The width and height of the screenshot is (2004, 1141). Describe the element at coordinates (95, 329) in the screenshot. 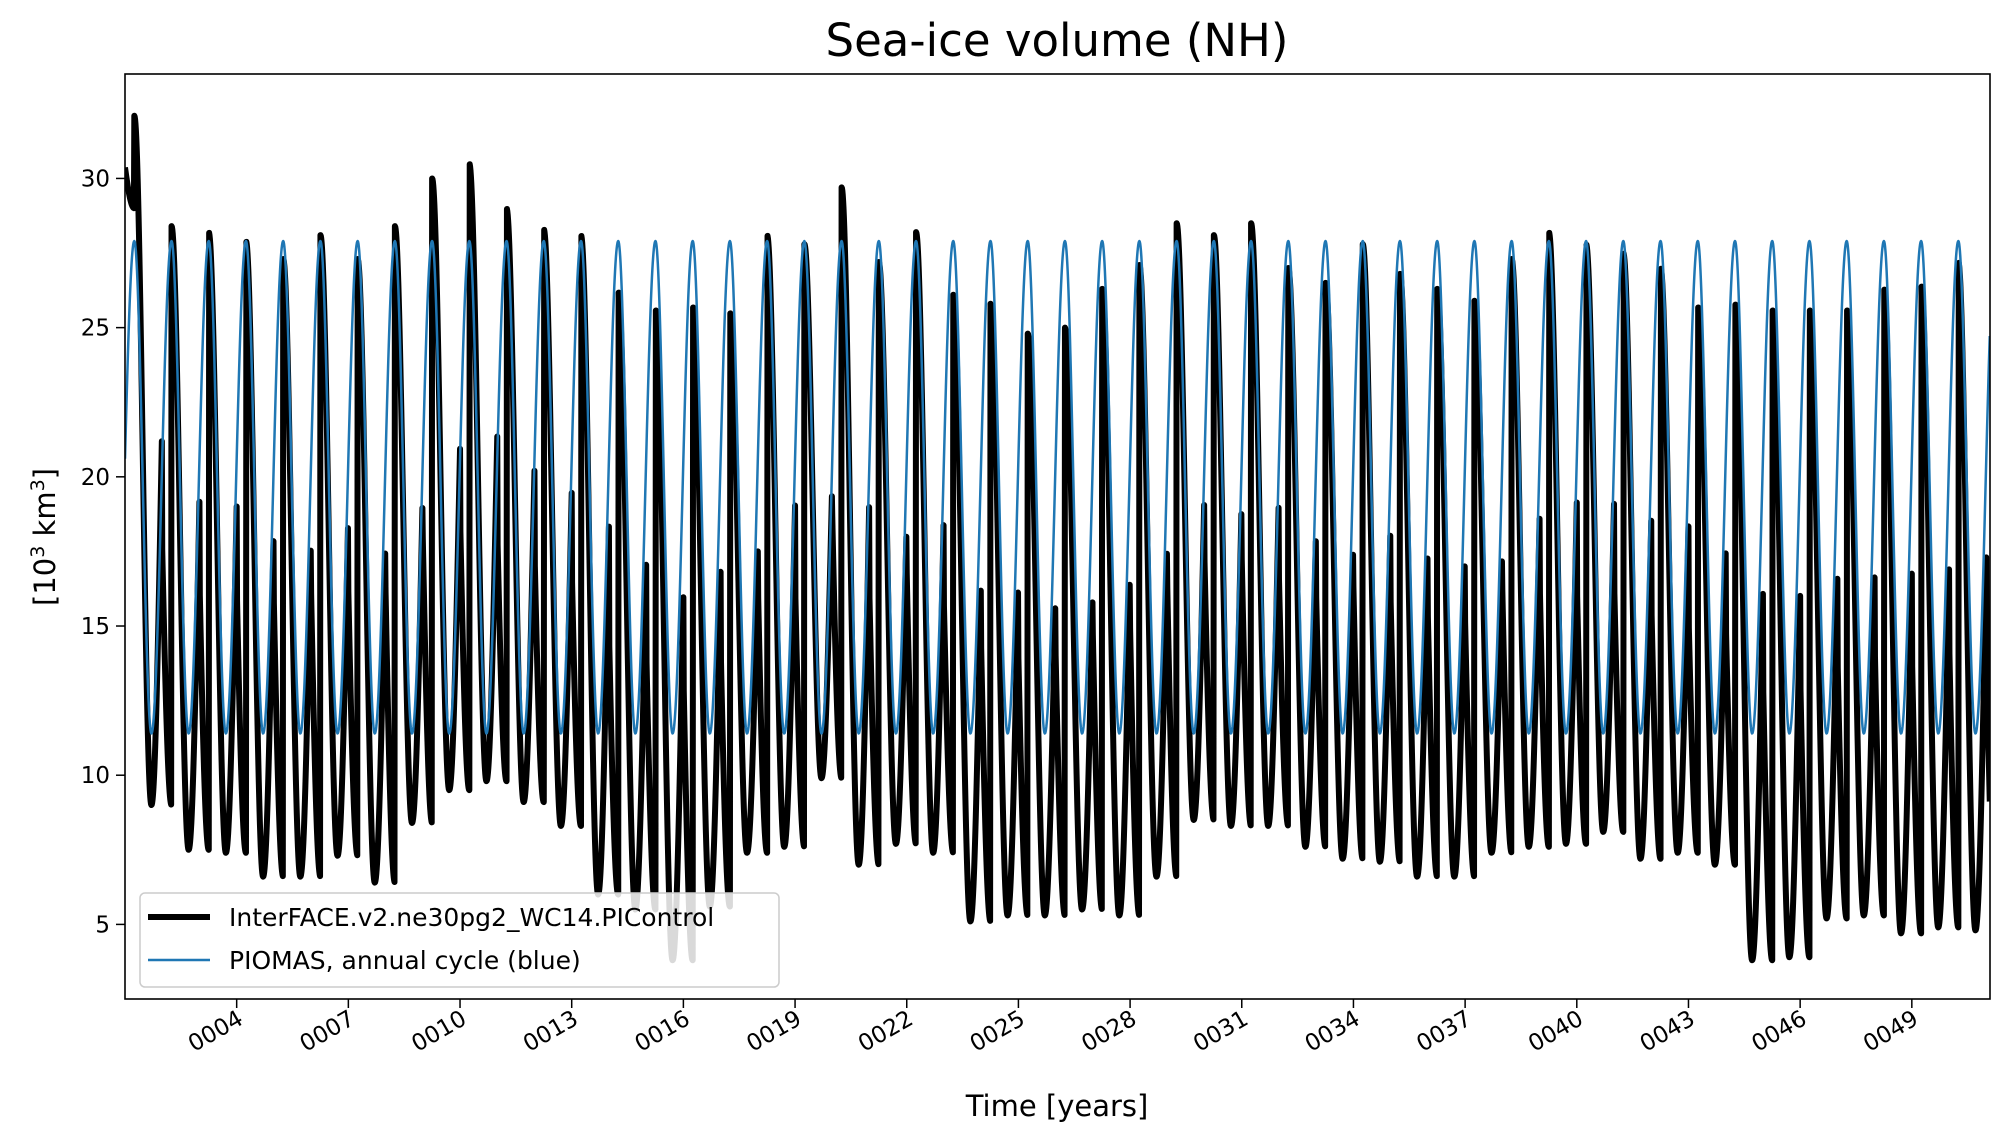

I see `y-tick-label: 25` at that location.